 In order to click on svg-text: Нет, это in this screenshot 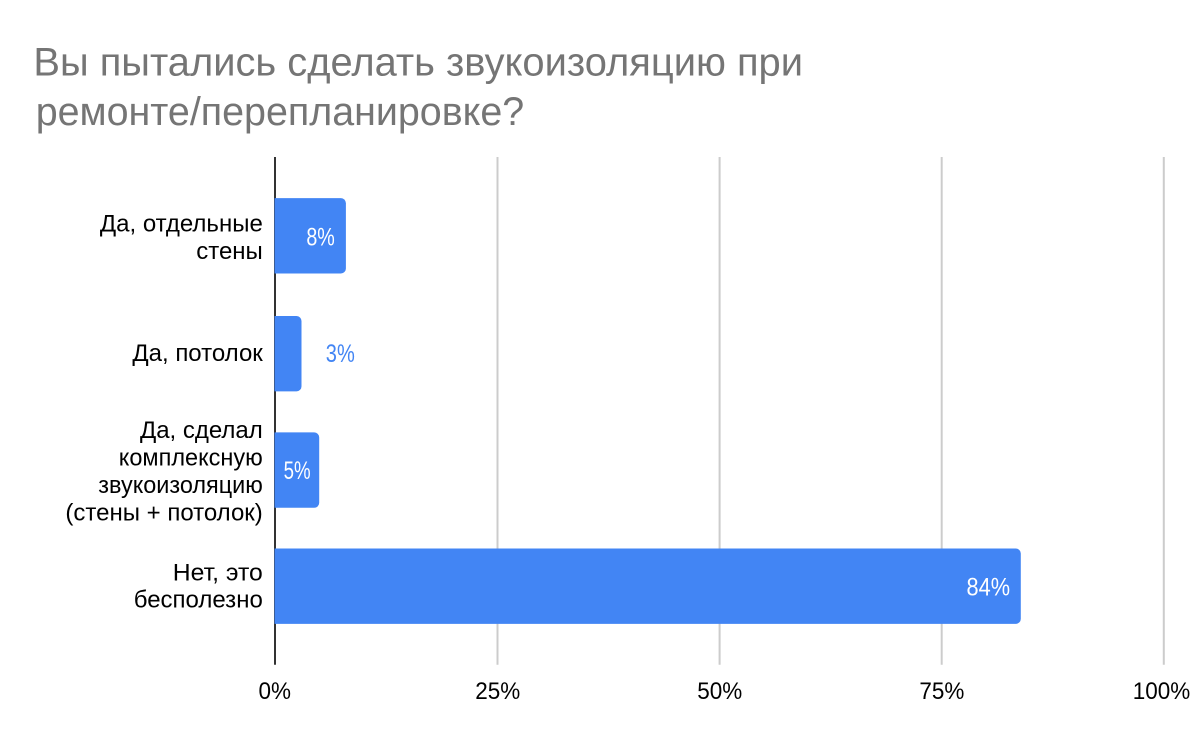, I will do `click(218, 573)`.